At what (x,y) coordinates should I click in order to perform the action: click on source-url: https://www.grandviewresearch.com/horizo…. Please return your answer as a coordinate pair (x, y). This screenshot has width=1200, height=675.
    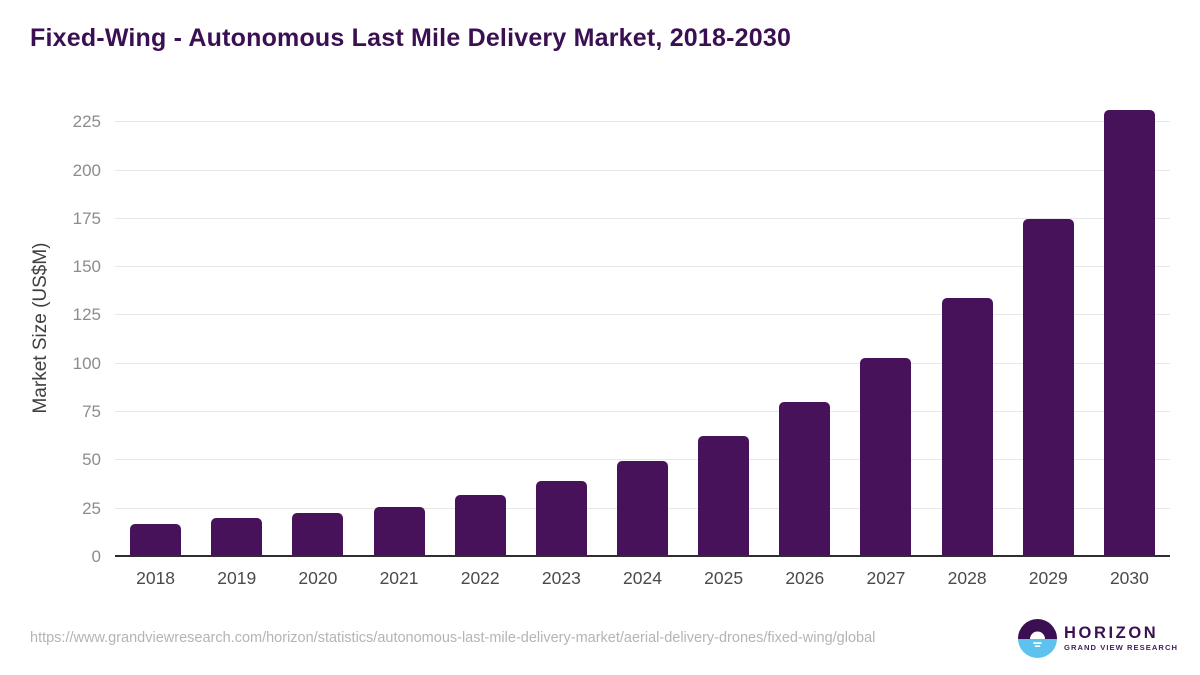
    Looking at the image, I should click on (453, 638).